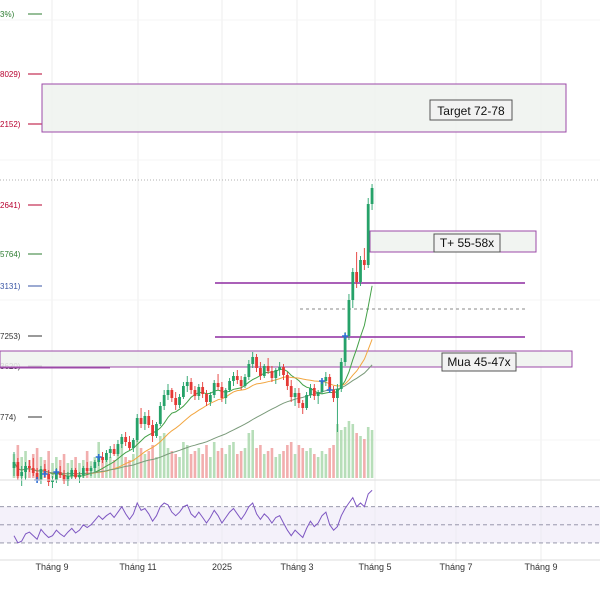 This screenshot has height=600, width=600. Describe the element at coordinates (193, 419) in the screenshot. I see `ma-50-line` at that location.